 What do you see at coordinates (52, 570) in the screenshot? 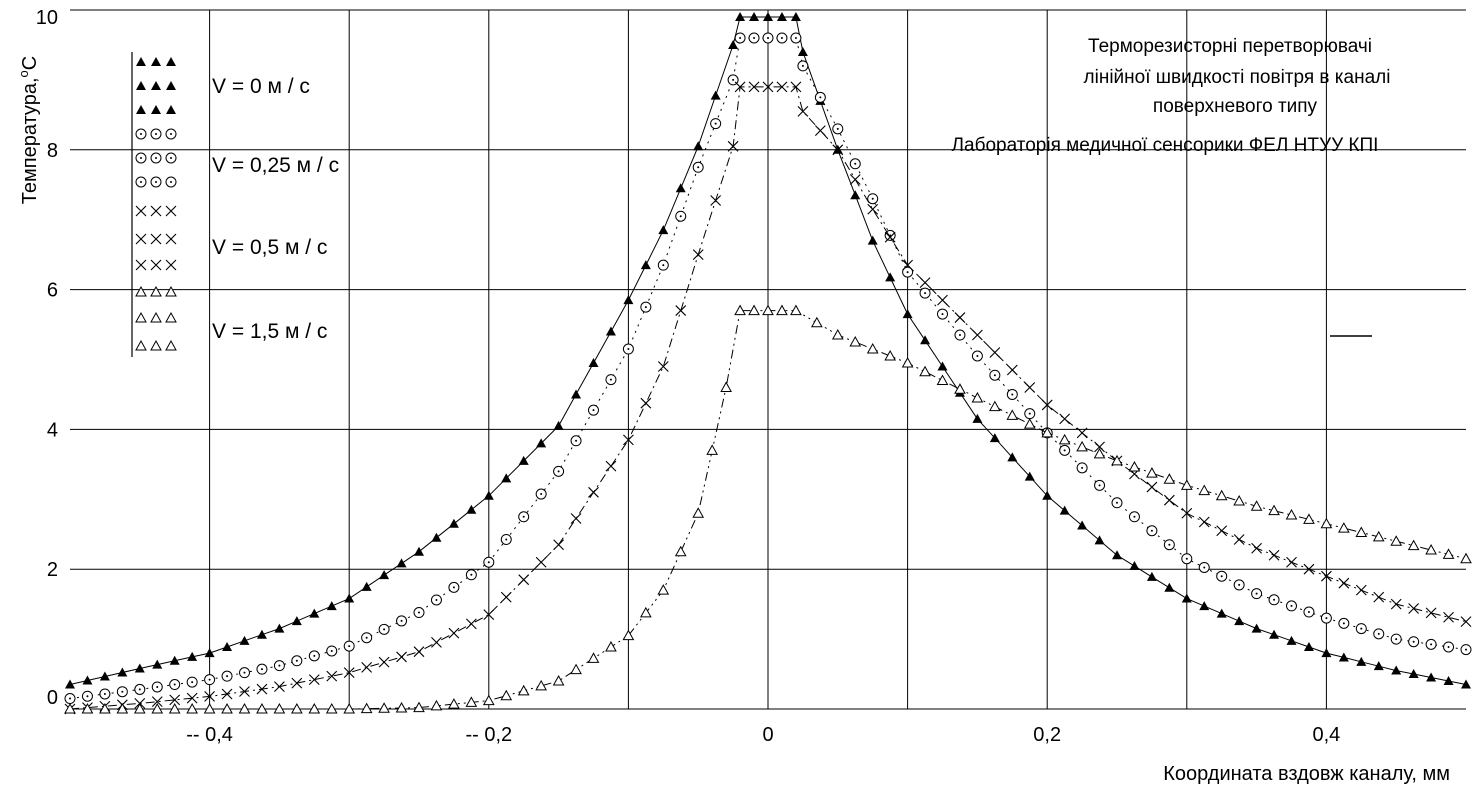
I see `y-tick-label: 2` at bounding box center [52, 570].